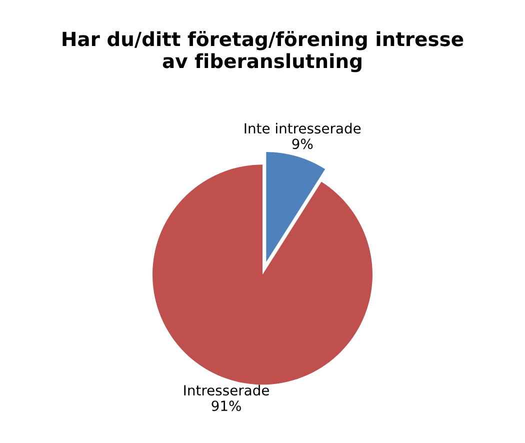 This screenshot has width=525, height=443. I want to click on slice-label: Intresserade, so click(226, 390).